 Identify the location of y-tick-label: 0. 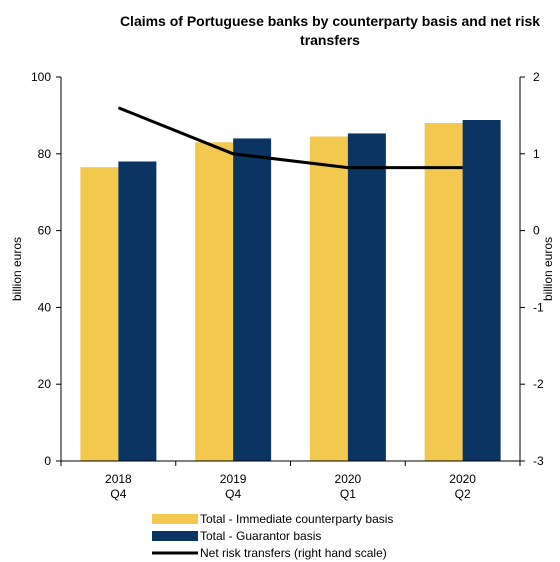
(47, 461).